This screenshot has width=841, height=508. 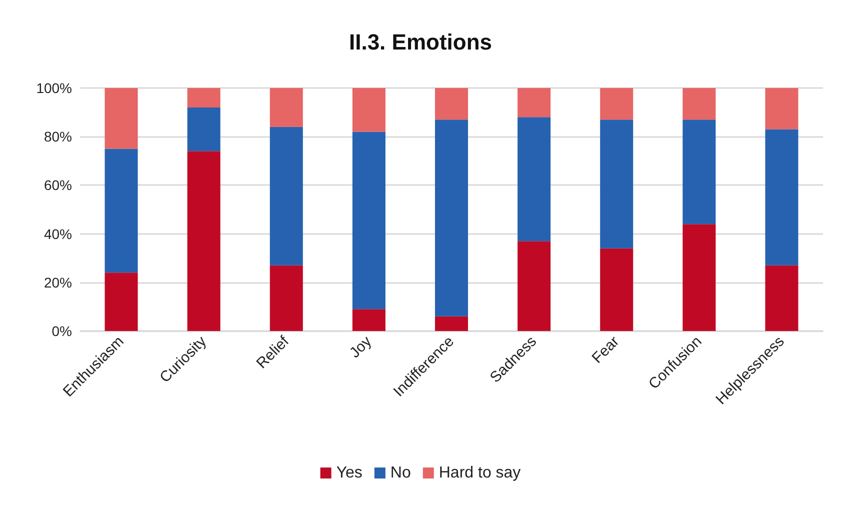 What do you see at coordinates (361, 347) in the screenshot?
I see `x-tick-label: Joy` at bounding box center [361, 347].